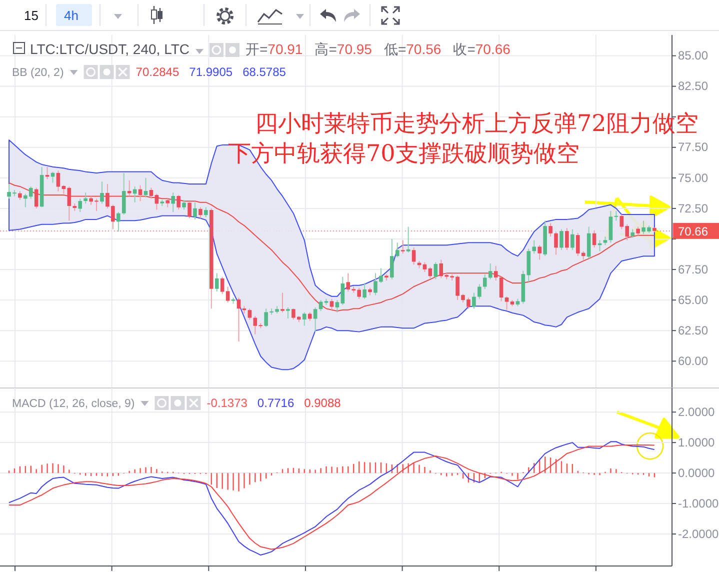 The height and width of the screenshot is (572, 719). I want to click on ref-line-label: 70.66, so click(693, 231).